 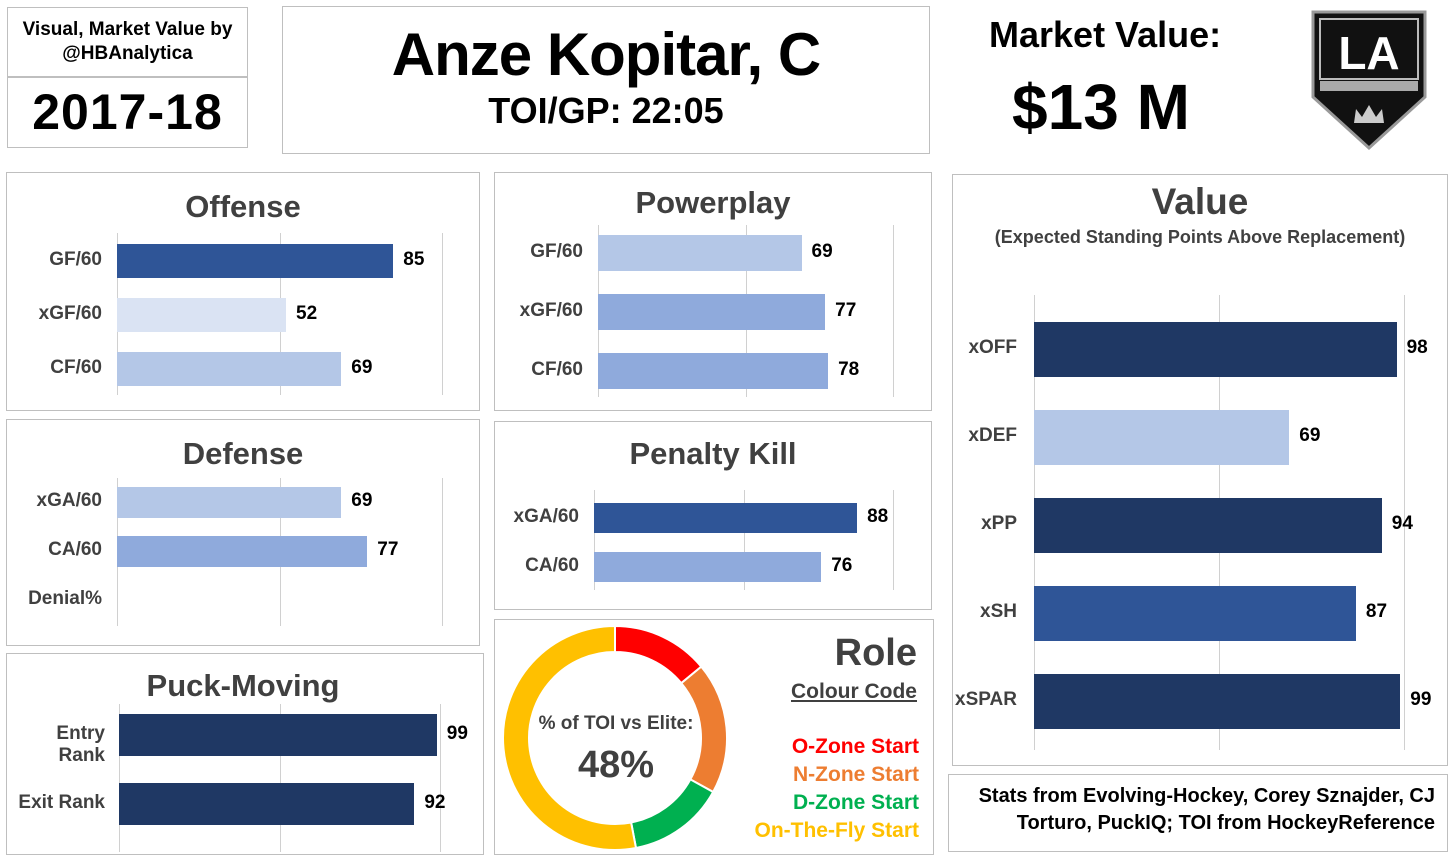 What do you see at coordinates (998, 611) in the screenshot?
I see `category-label-xsh: xSH` at bounding box center [998, 611].